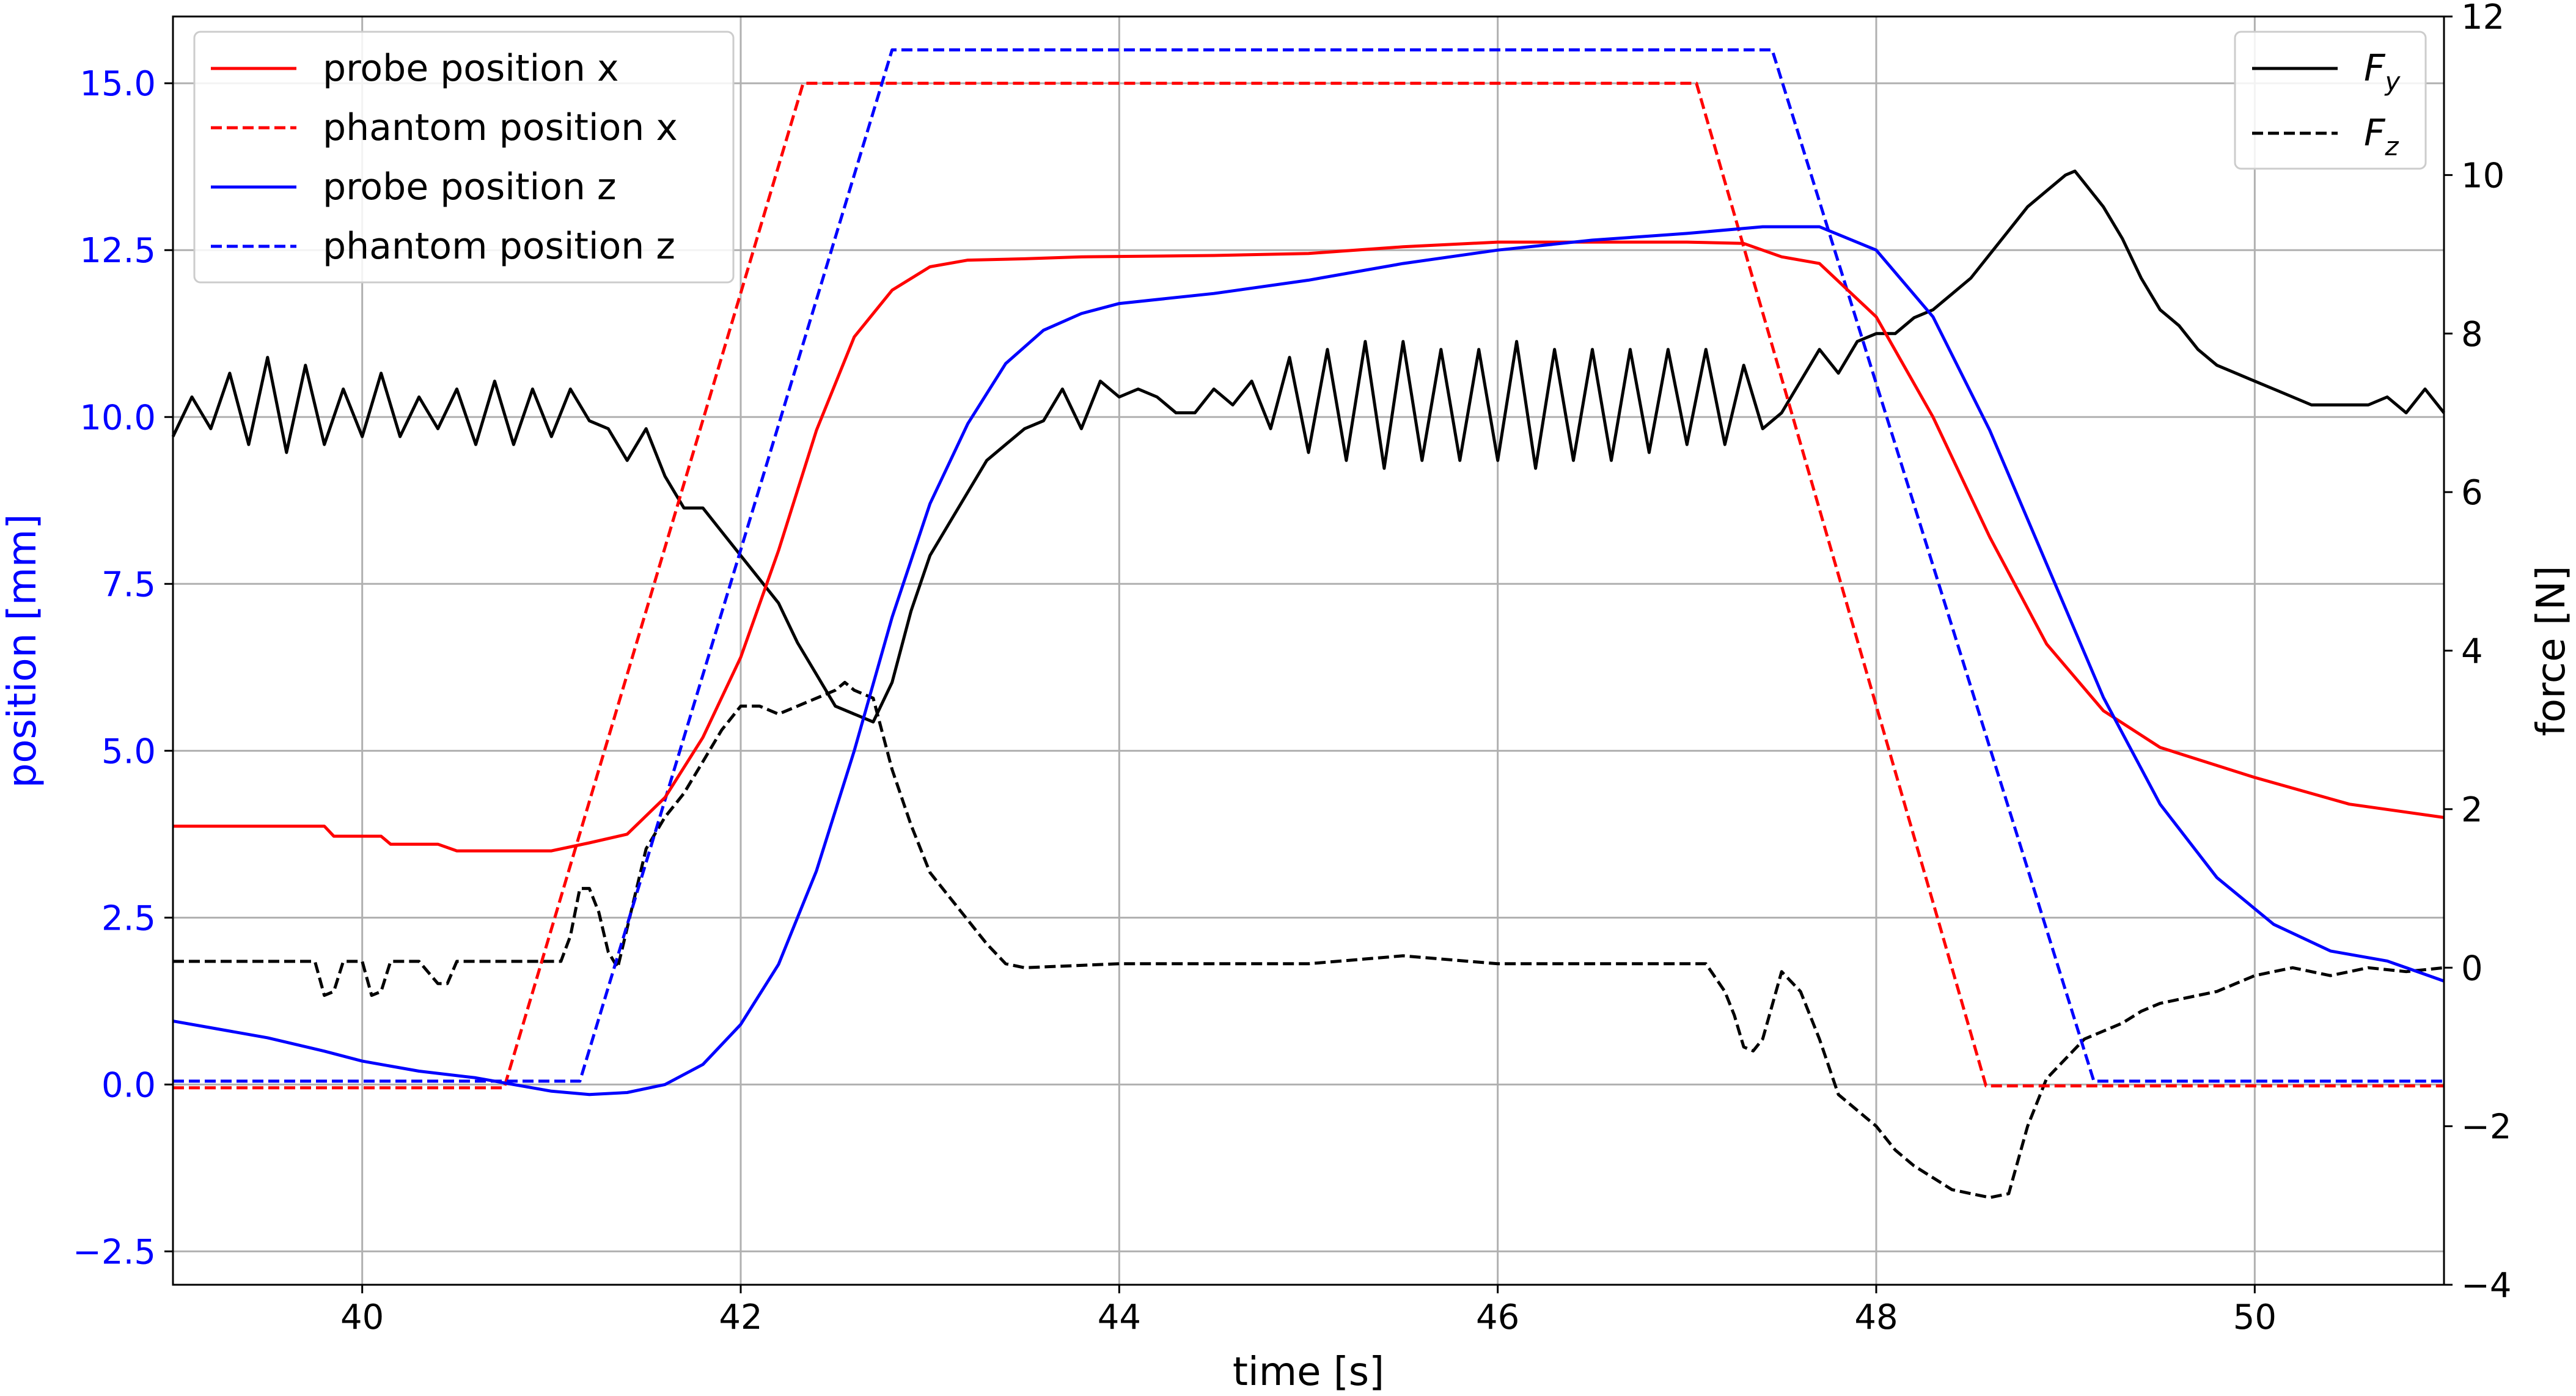 This screenshot has height=1396, width=2576. I want to click on left-tick-label: −2.5, so click(114, 1252).